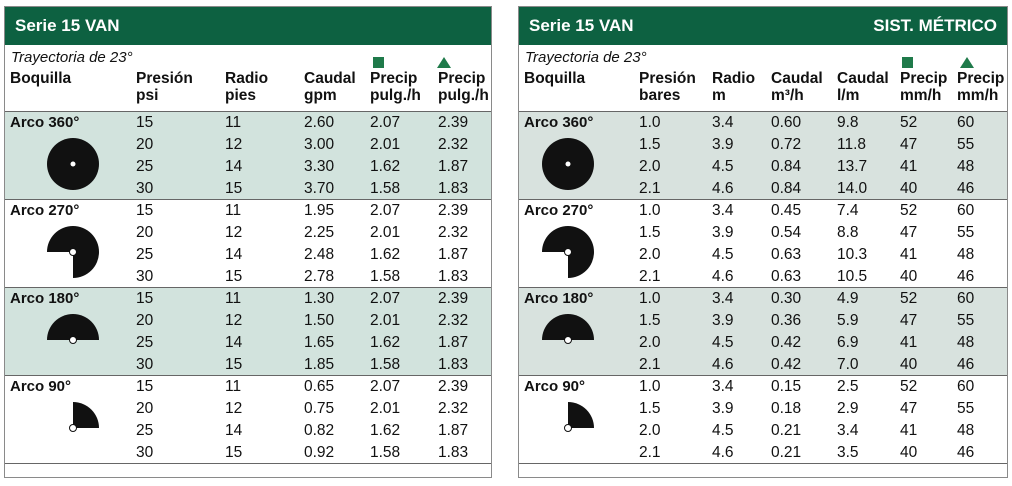 This screenshot has height=486, width=1012. What do you see at coordinates (319, 232) in the screenshot?
I see `table-cell: 2.25` at bounding box center [319, 232].